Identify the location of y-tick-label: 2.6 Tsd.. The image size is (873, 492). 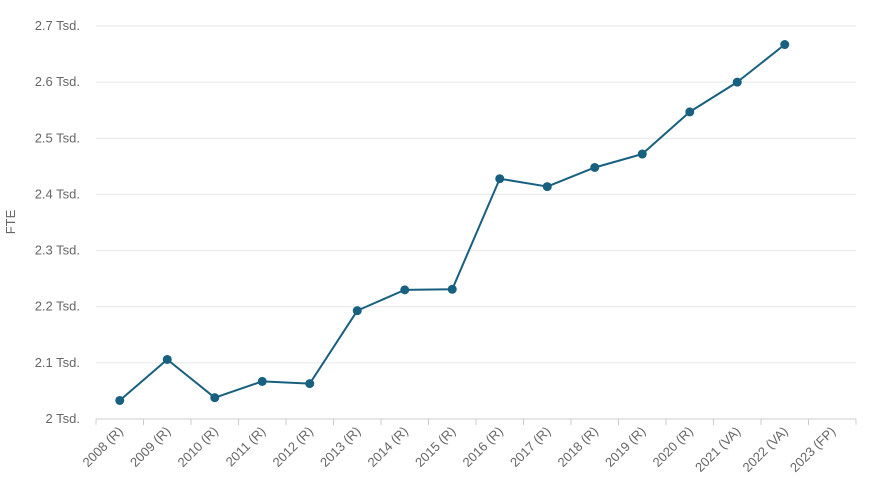
(57, 81).